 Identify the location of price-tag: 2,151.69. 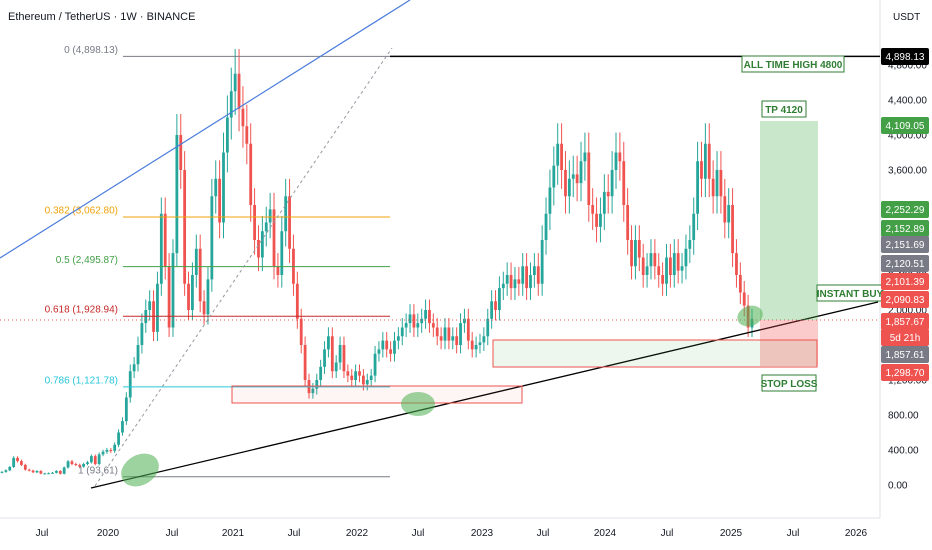
(905, 244).